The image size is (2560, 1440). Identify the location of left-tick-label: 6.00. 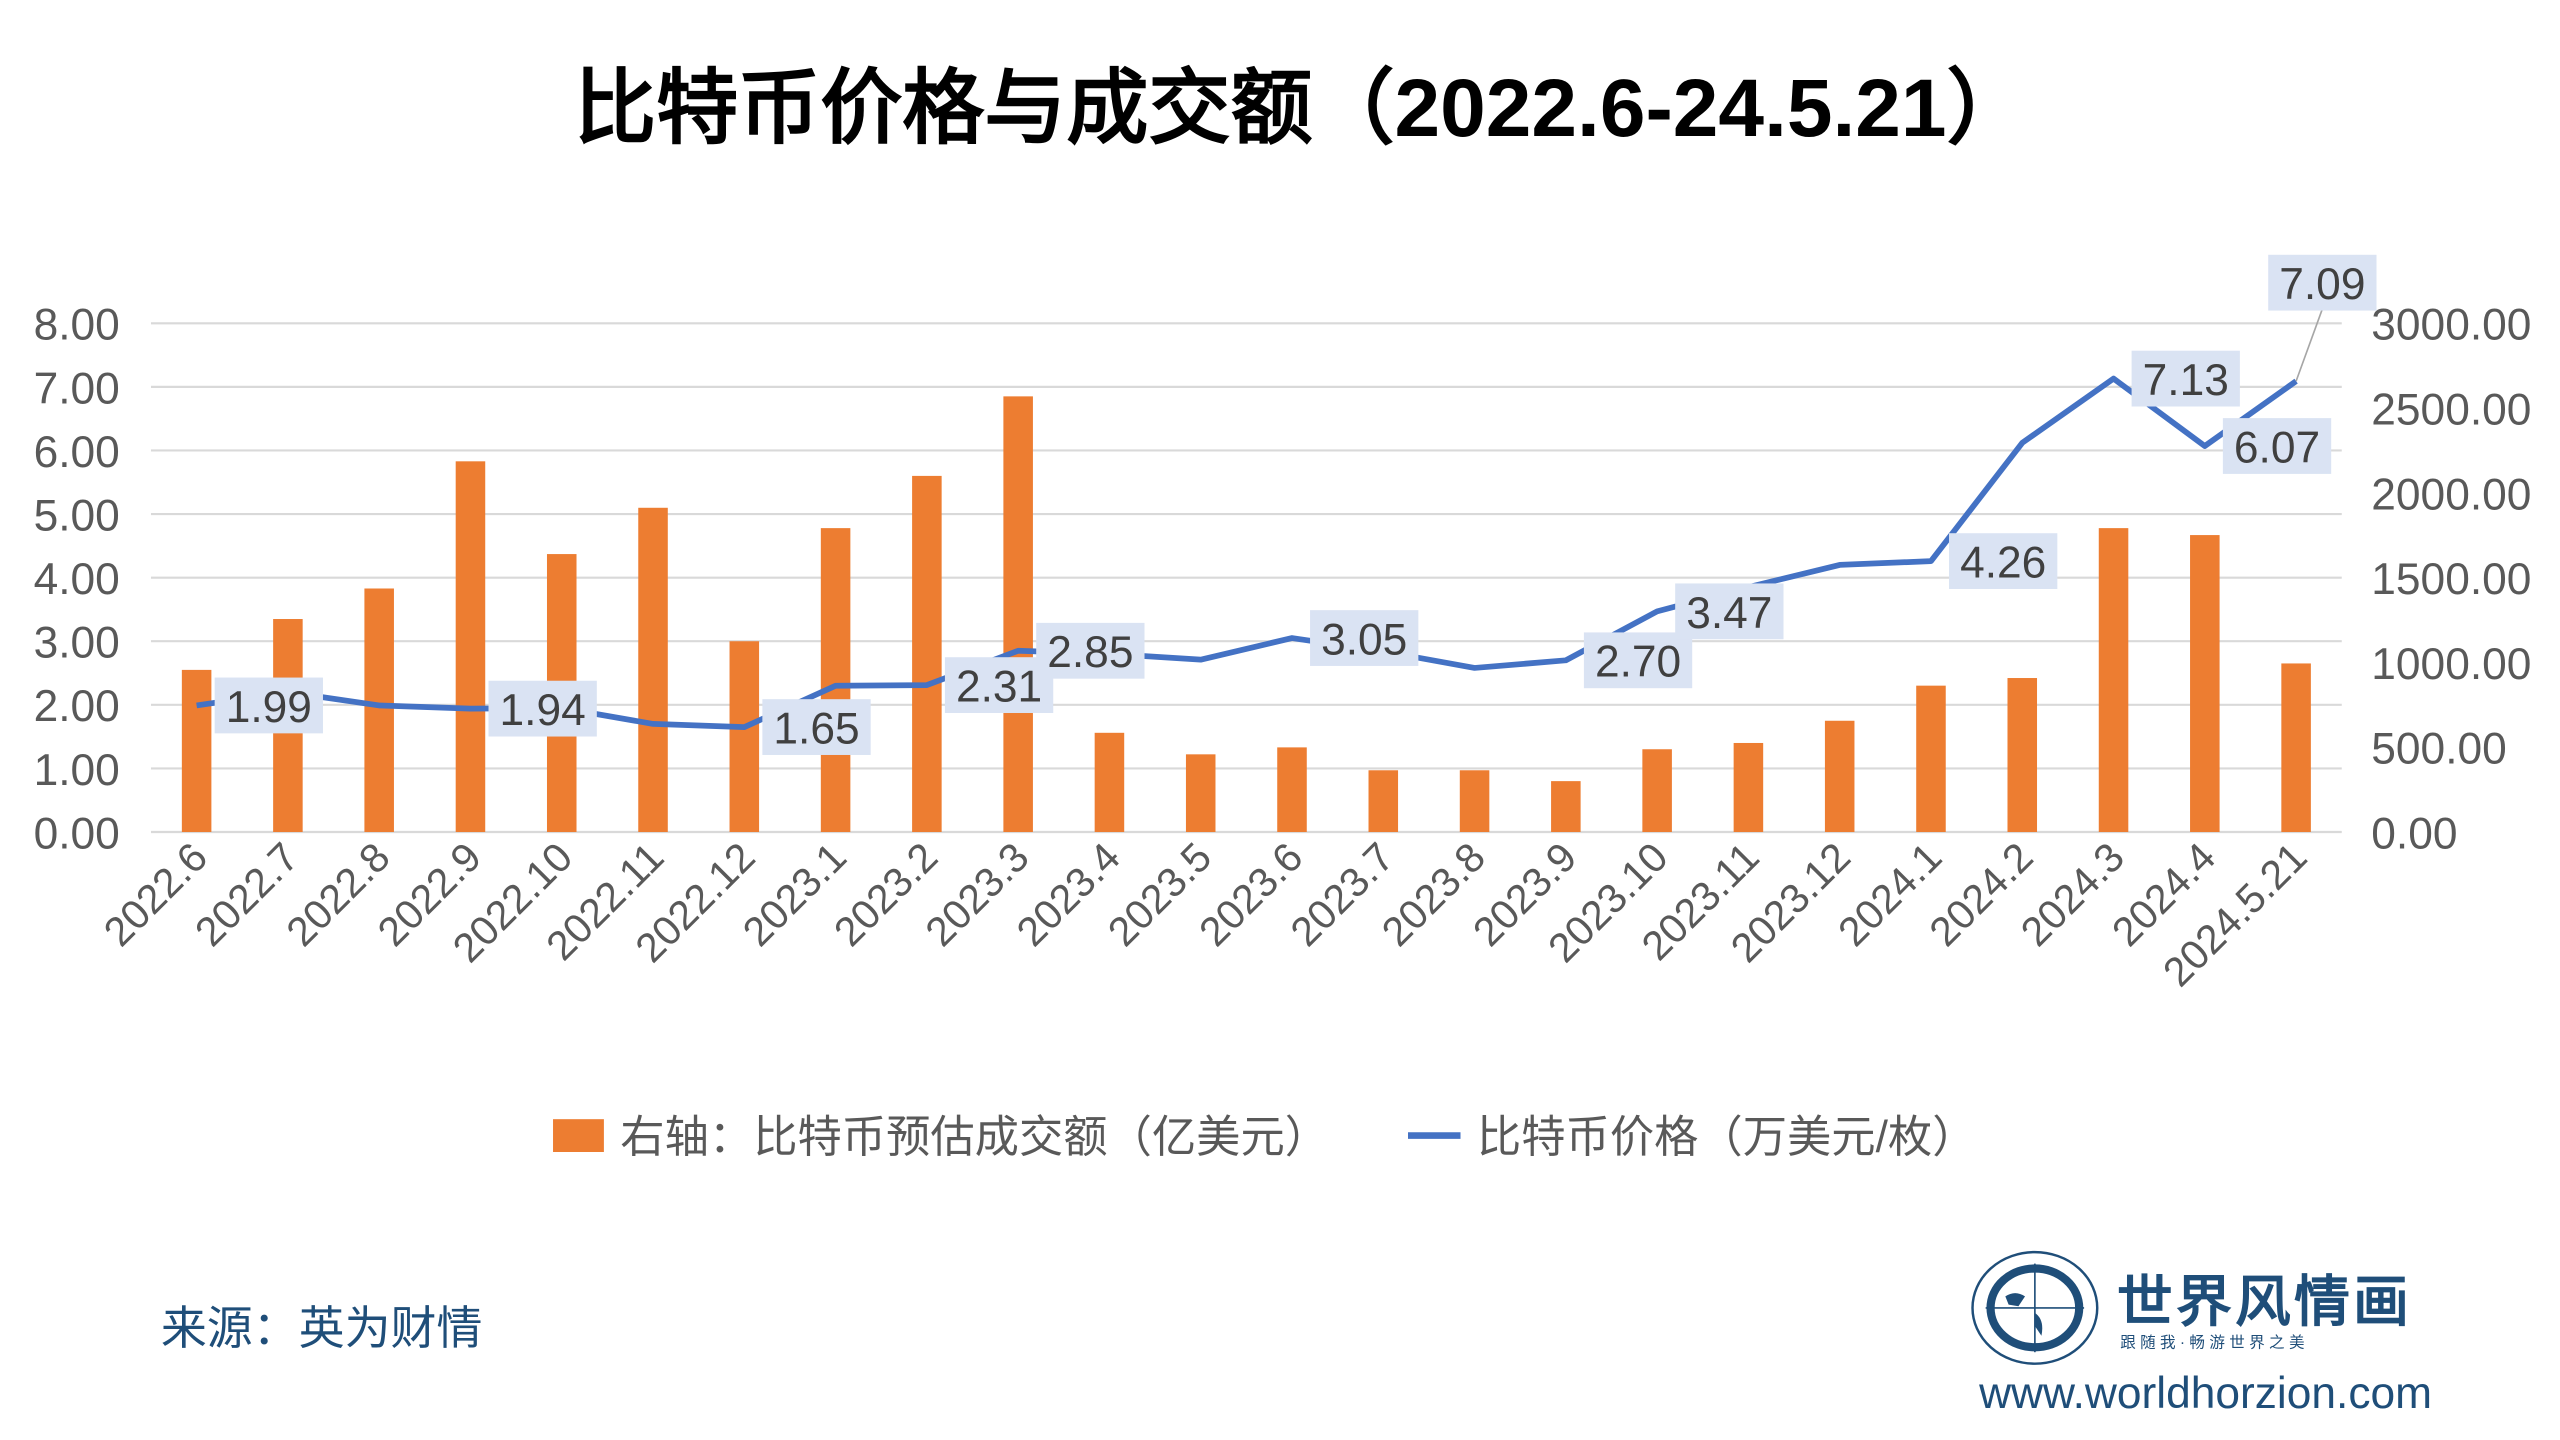
(77, 452).